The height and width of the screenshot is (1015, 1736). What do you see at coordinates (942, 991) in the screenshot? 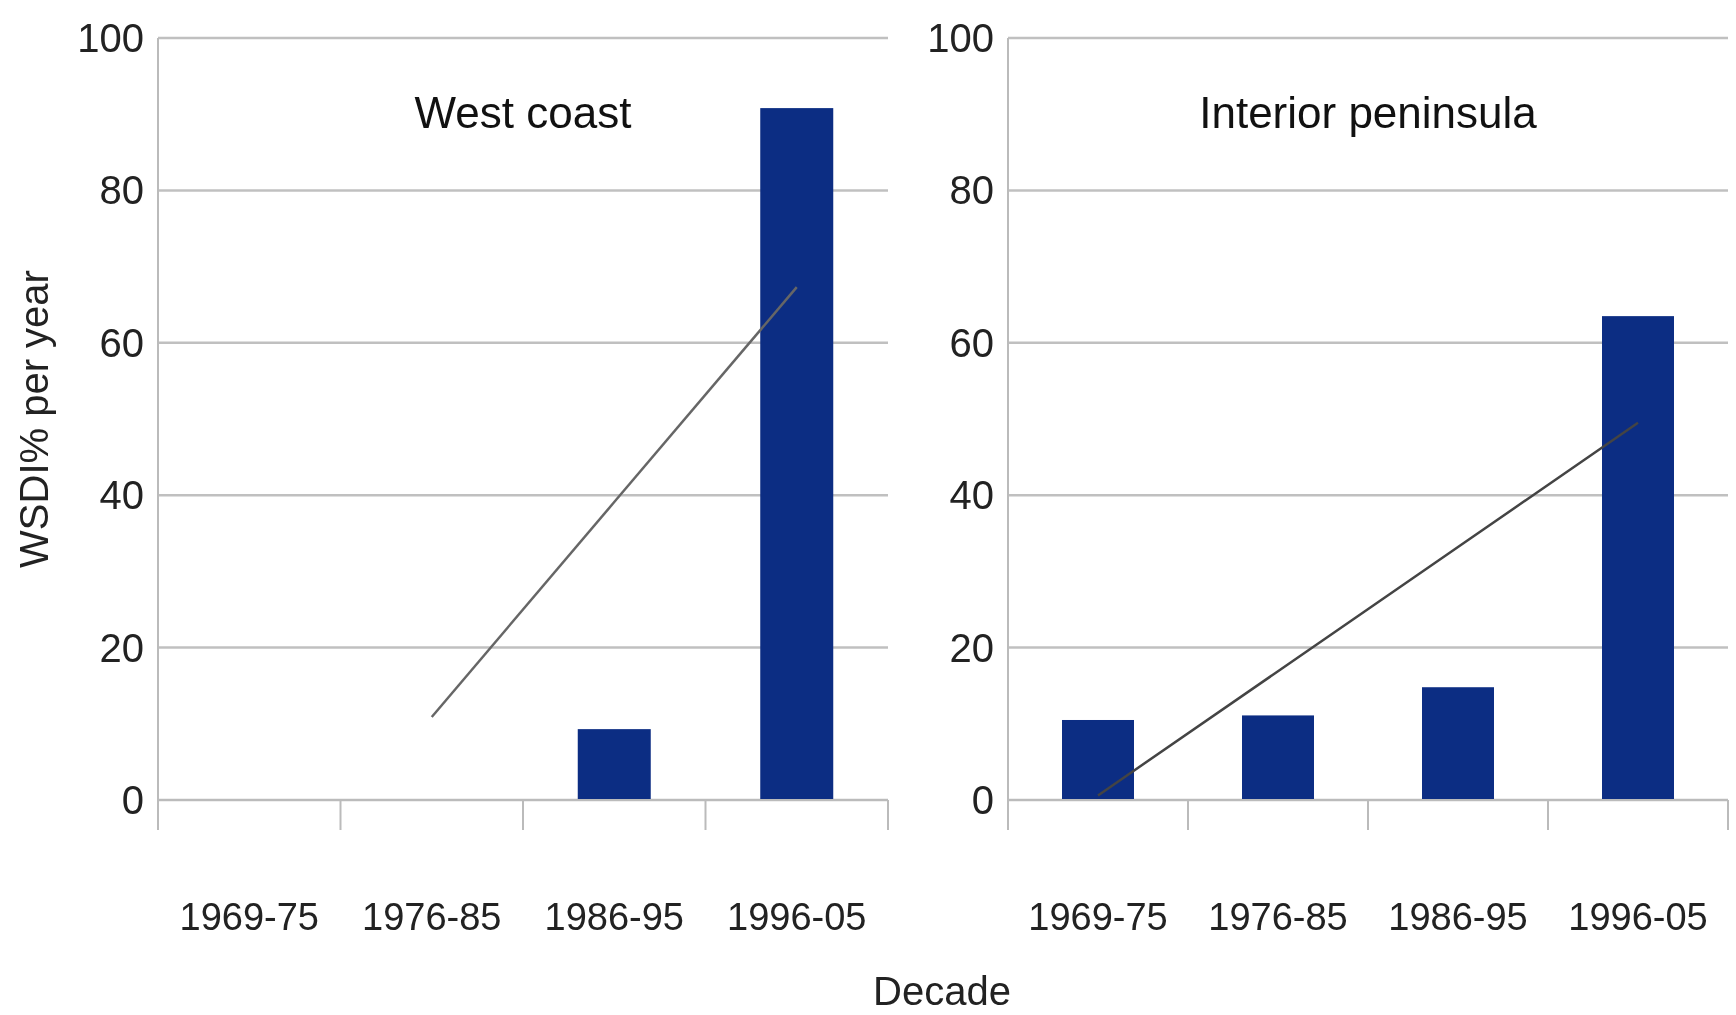
I see `x-axis-title: Decade` at bounding box center [942, 991].